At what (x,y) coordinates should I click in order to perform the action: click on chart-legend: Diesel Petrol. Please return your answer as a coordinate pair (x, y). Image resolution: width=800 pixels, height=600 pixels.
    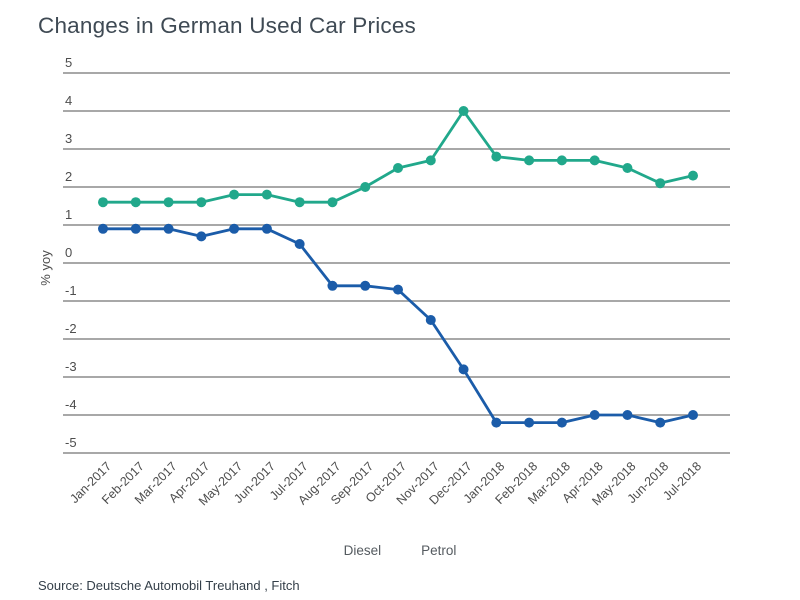
    Looking at the image, I should click on (400, 550).